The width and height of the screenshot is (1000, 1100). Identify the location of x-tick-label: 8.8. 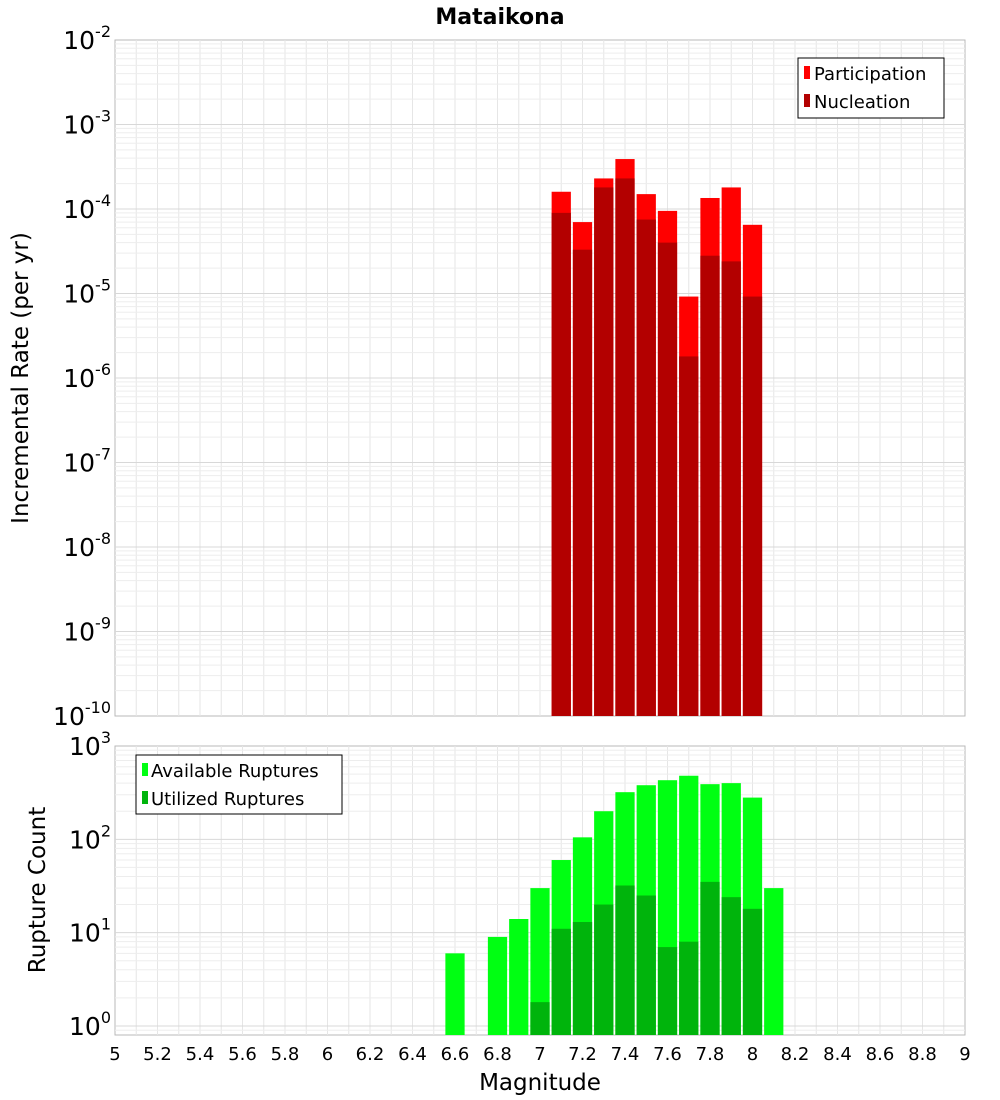
(922, 1054).